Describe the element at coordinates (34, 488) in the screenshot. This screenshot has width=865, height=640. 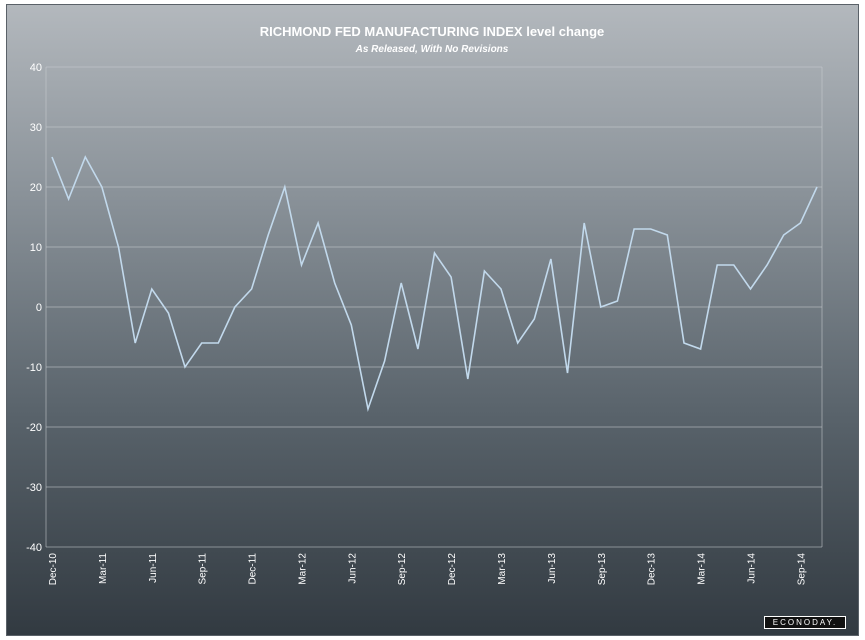
I see `y-tick-label: -30` at that location.